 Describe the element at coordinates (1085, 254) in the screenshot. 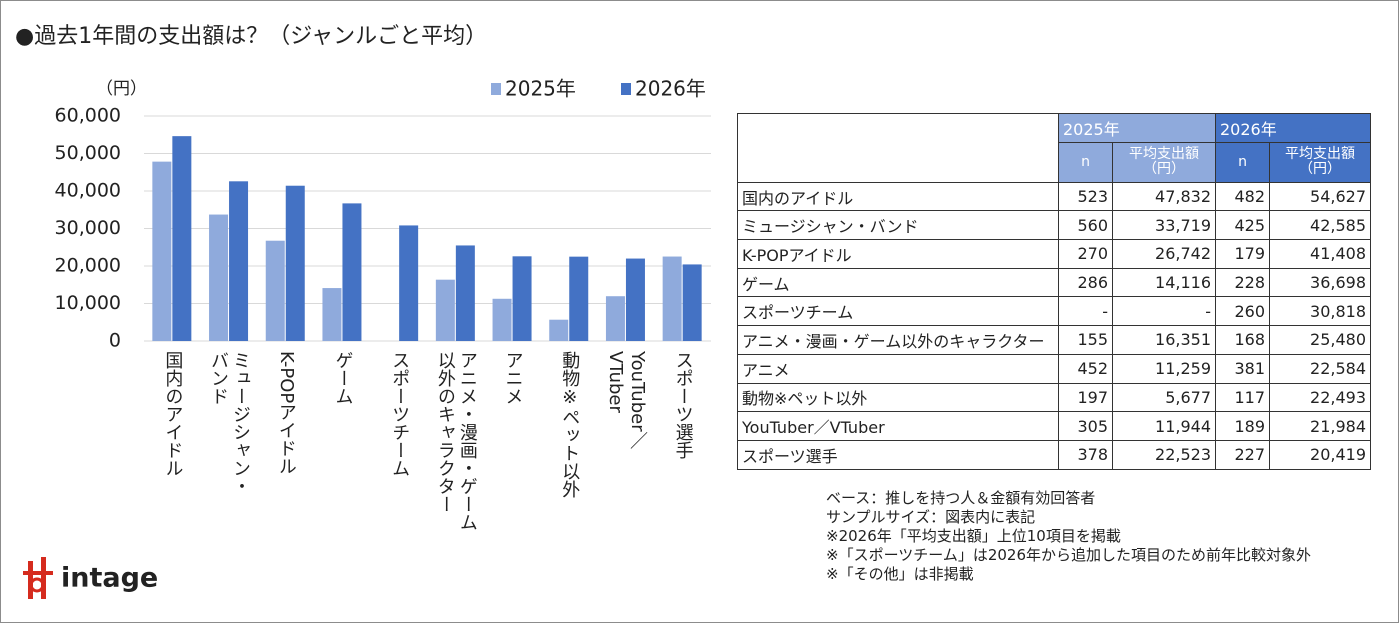

I see `number-cell: 270` at that location.